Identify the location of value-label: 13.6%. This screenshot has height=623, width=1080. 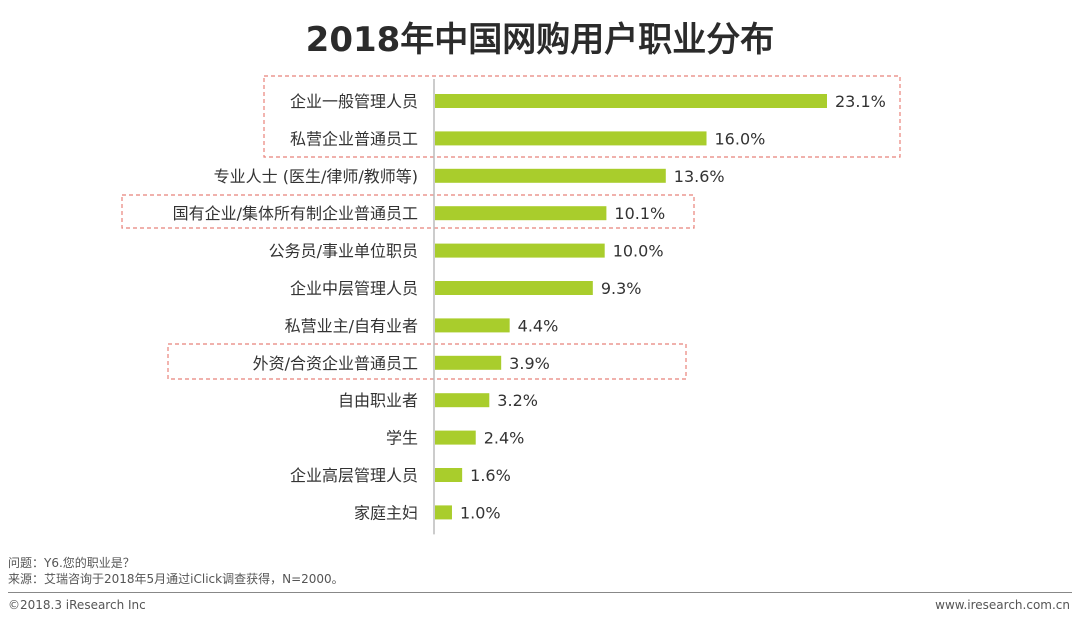
(699, 176).